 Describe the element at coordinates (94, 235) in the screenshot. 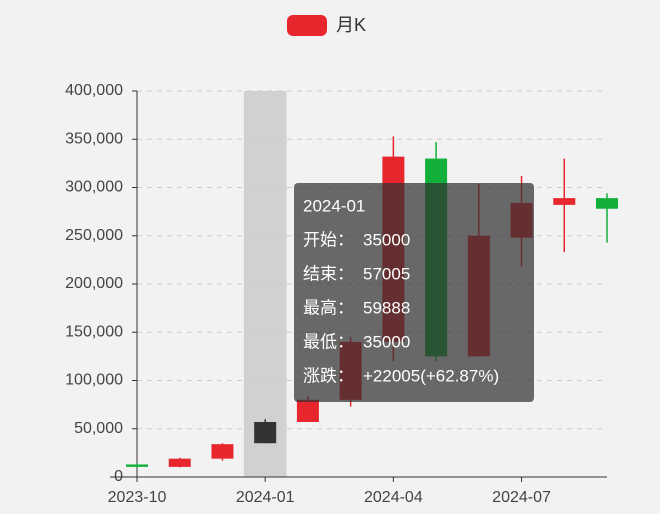

I see `y-tick-label: 250,000` at that location.